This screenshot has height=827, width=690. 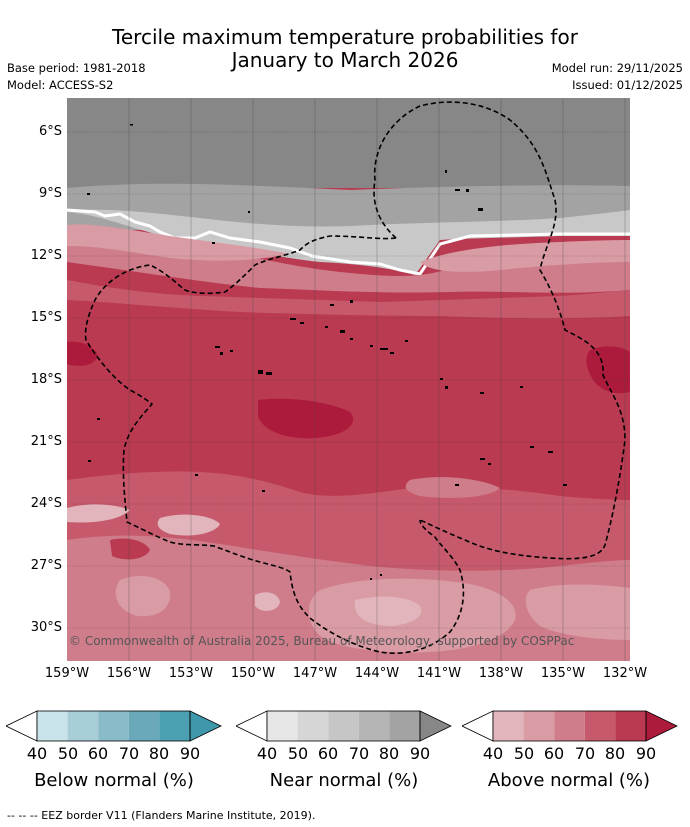 I want to click on near-normal-dark, so click(x=348, y=143).